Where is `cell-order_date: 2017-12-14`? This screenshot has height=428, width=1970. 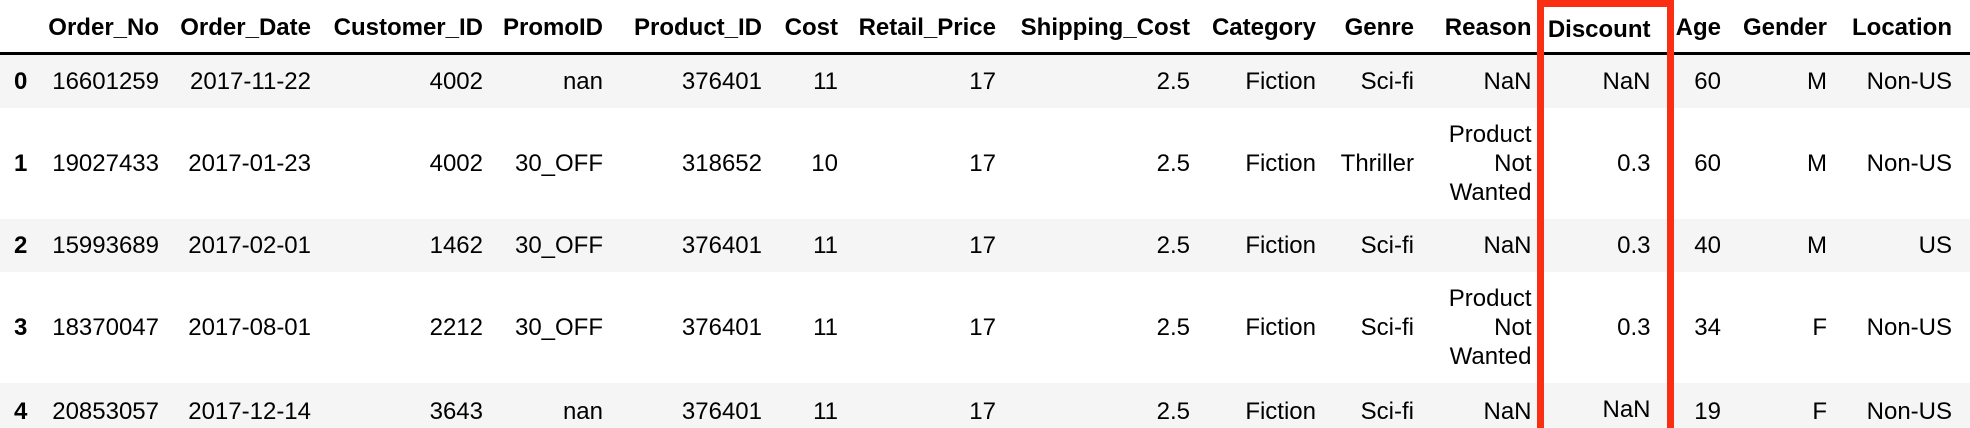
cell-order_date: 2017-12-14 is located at coordinates (249, 411).